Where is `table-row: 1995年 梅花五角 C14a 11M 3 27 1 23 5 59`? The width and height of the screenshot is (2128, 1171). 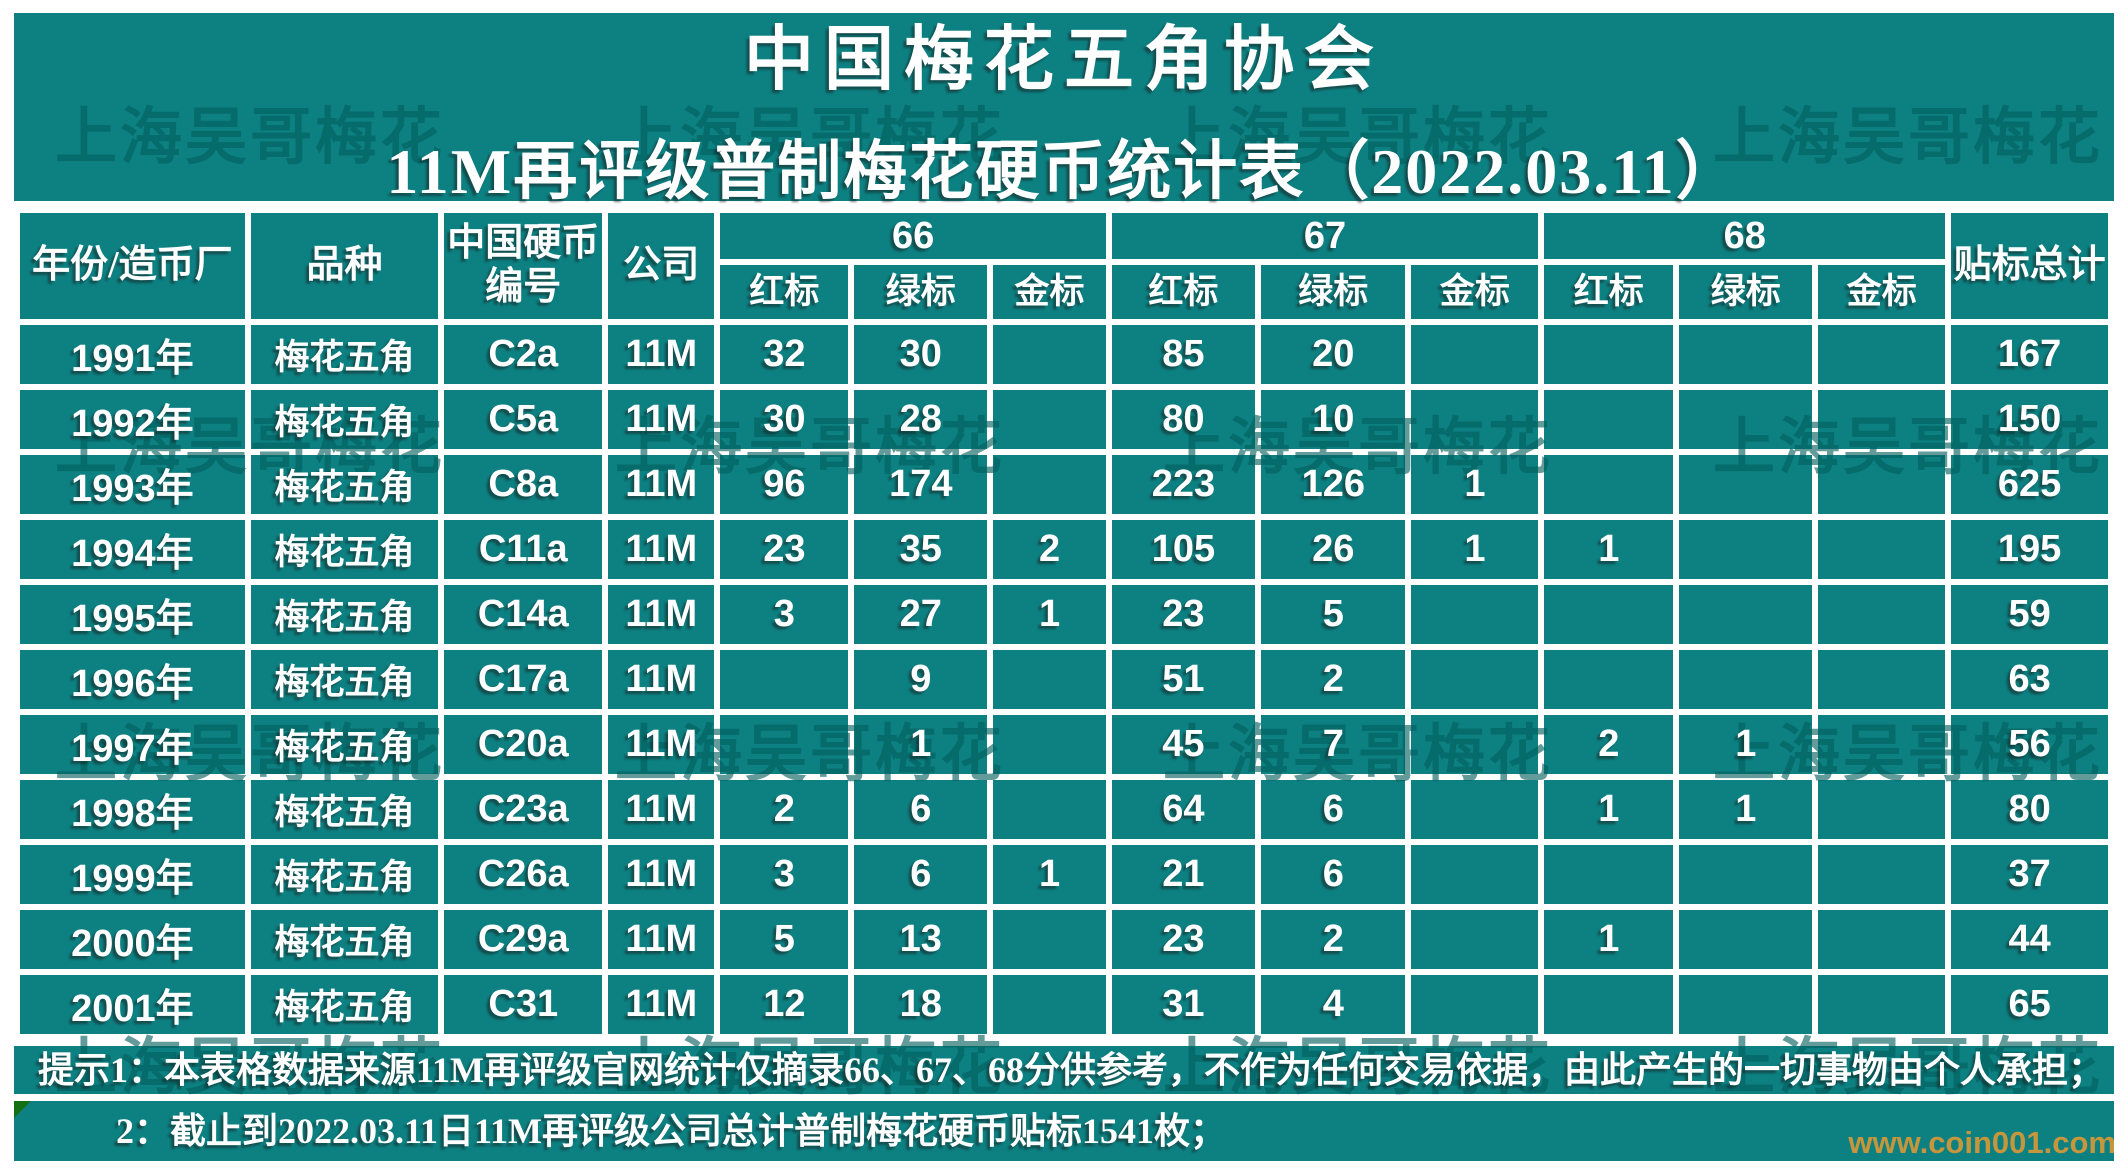
table-row: 1995年 梅花五角 C14a 11M 3 27 1 23 5 59 is located at coordinates (1064, 614).